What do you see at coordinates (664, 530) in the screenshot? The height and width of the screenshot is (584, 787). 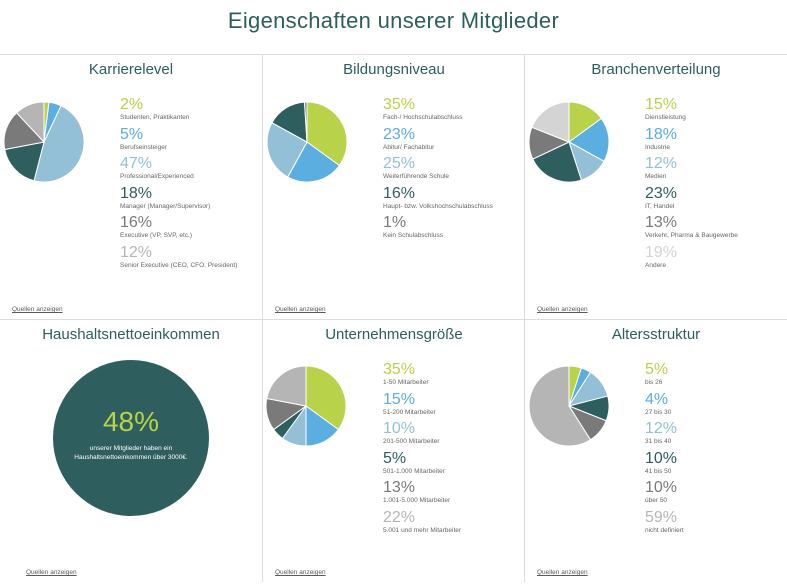 I see `legend-label: nicht definiert` at bounding box center [664, 530].